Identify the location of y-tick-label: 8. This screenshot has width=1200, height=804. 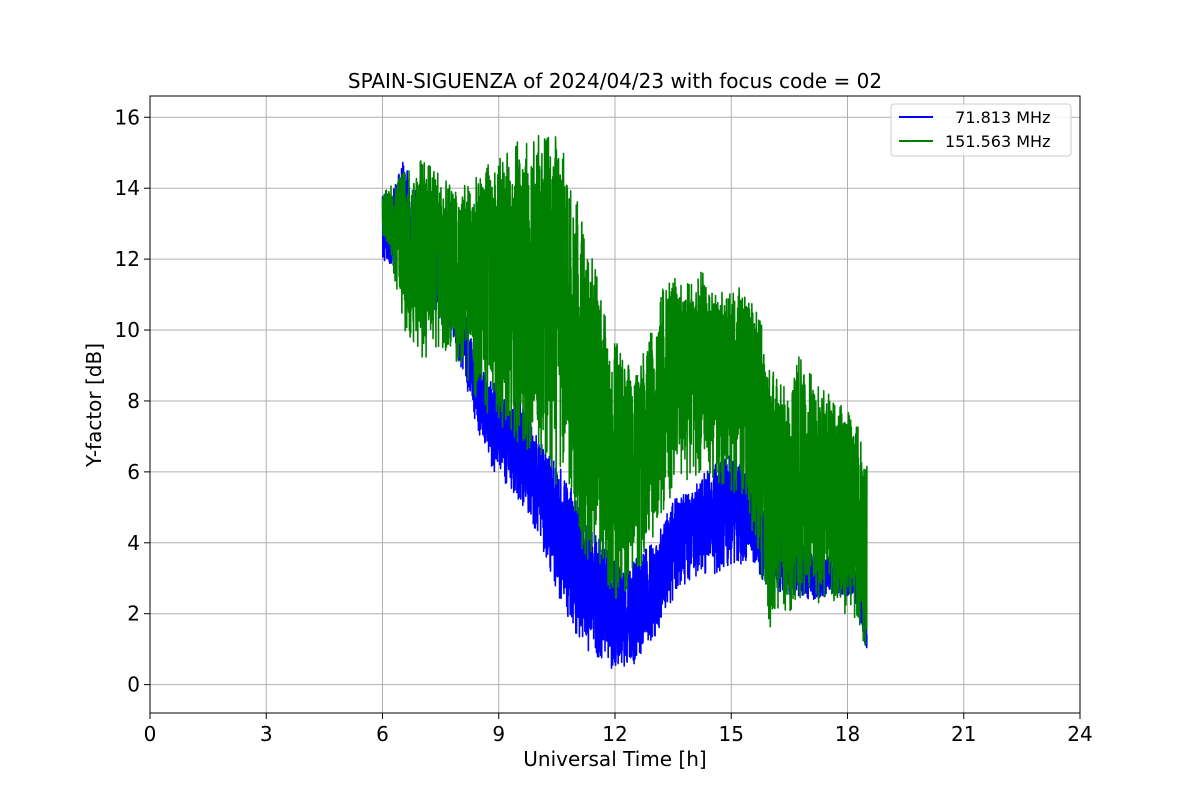
(133, 401).